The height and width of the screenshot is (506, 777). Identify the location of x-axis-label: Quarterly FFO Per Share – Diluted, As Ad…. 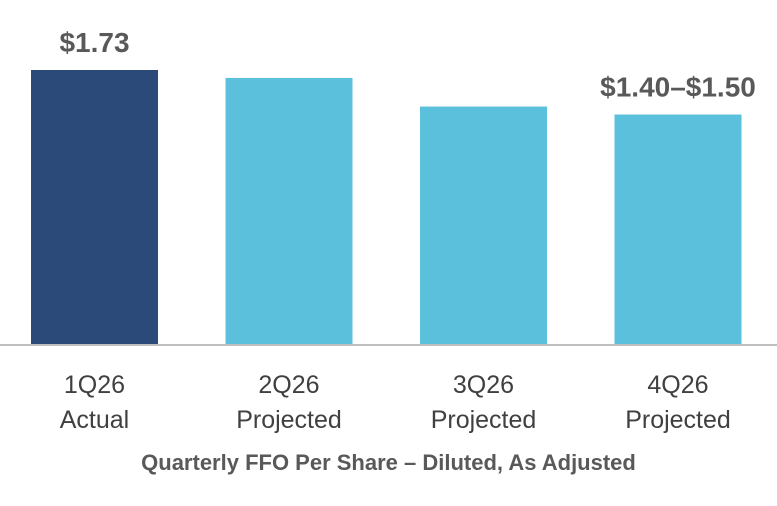
(388, 462).